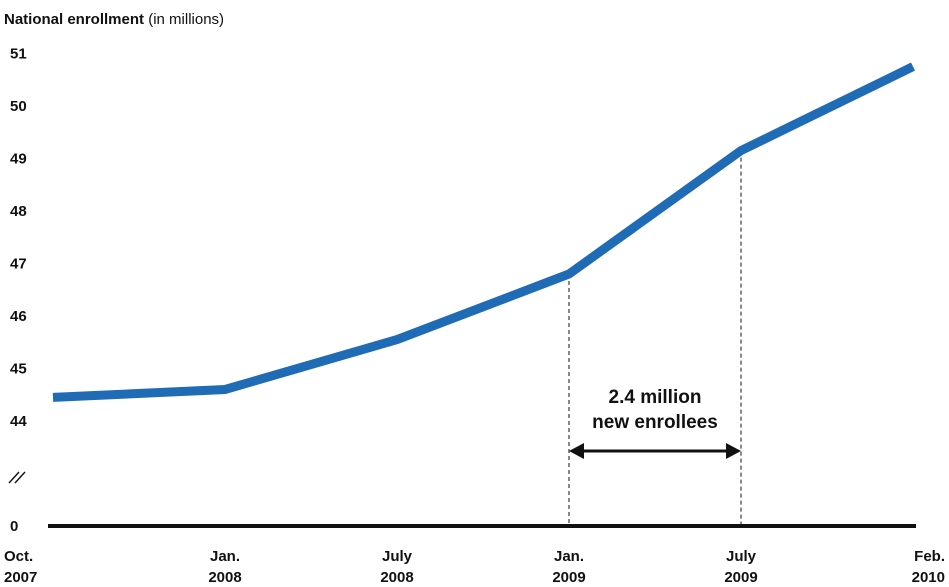 This screenshot has width=949, height=587. I want to click on chart-title: National enrollment (in millions), so click(114, 19).